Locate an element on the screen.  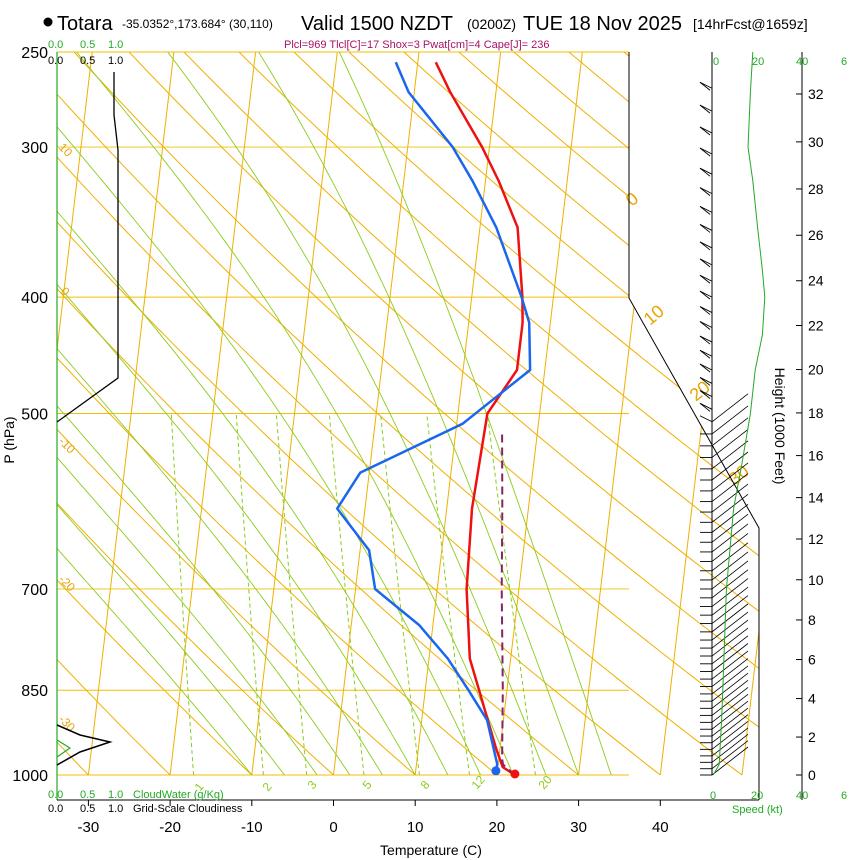
speed-label: Speed (kt) is located at coordinates (757, 810).